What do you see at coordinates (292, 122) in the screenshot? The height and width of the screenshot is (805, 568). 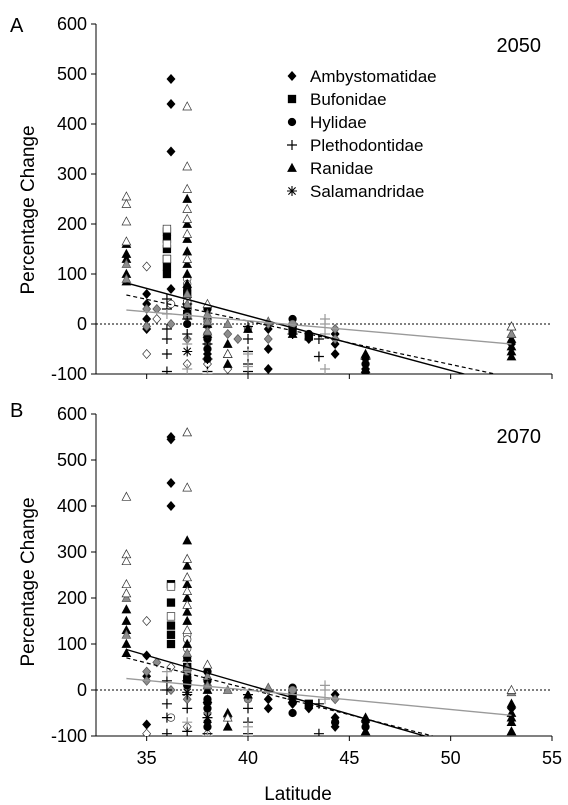 I see `legend-circle-icon` at bounding box center [292, 122].